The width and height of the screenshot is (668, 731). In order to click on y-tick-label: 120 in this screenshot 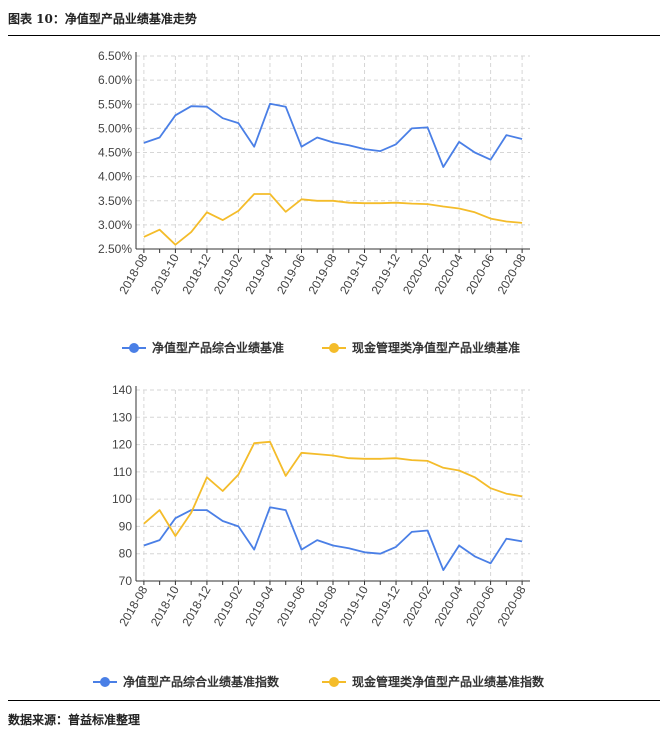, I will do `click(122, 445)`.